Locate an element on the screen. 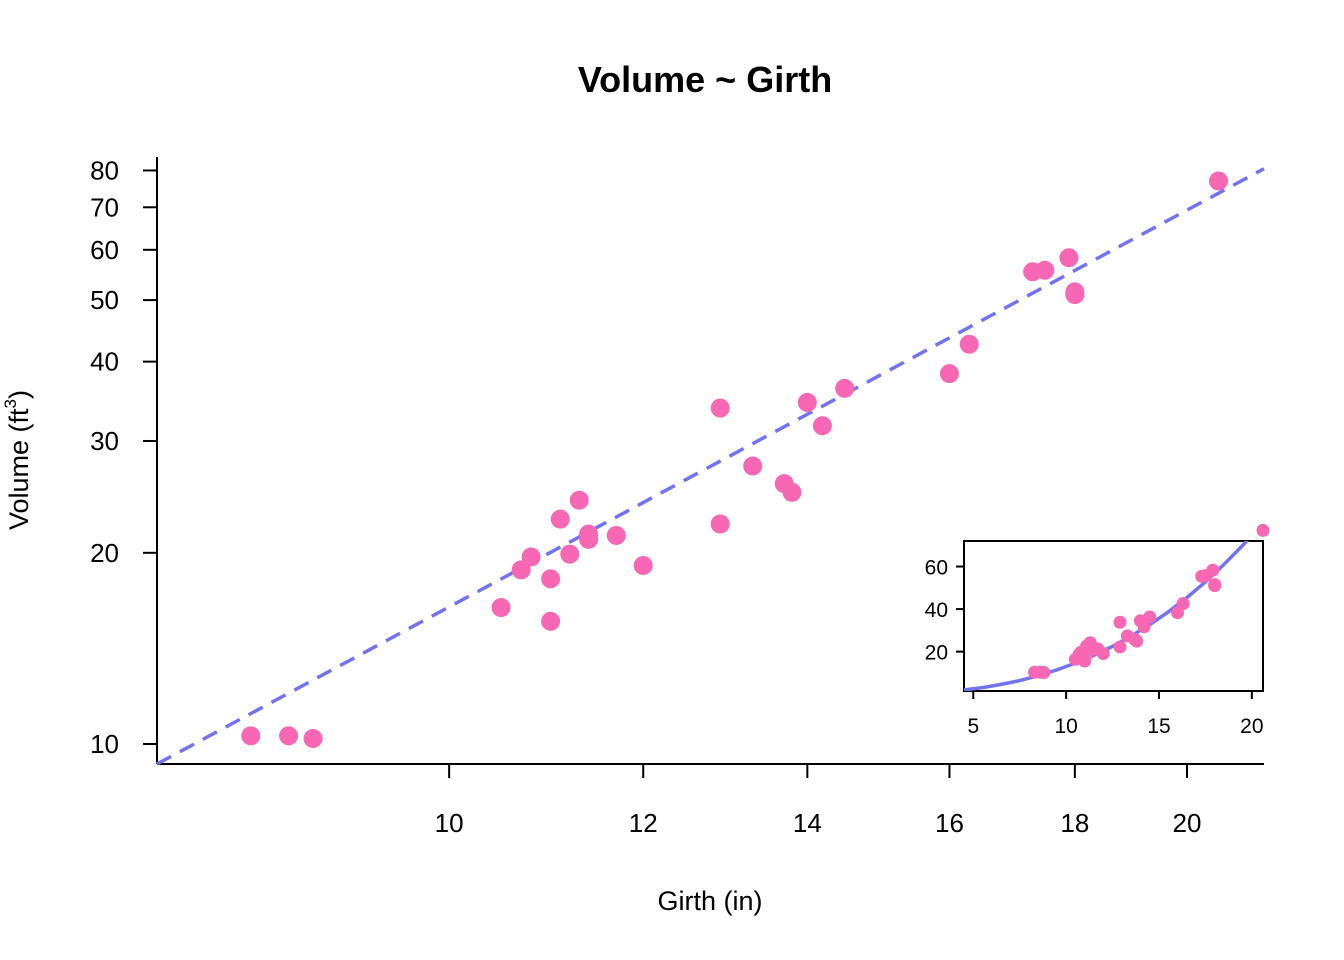  y-axis-label-main: Volume (ft is located at coordinates (19, 469).